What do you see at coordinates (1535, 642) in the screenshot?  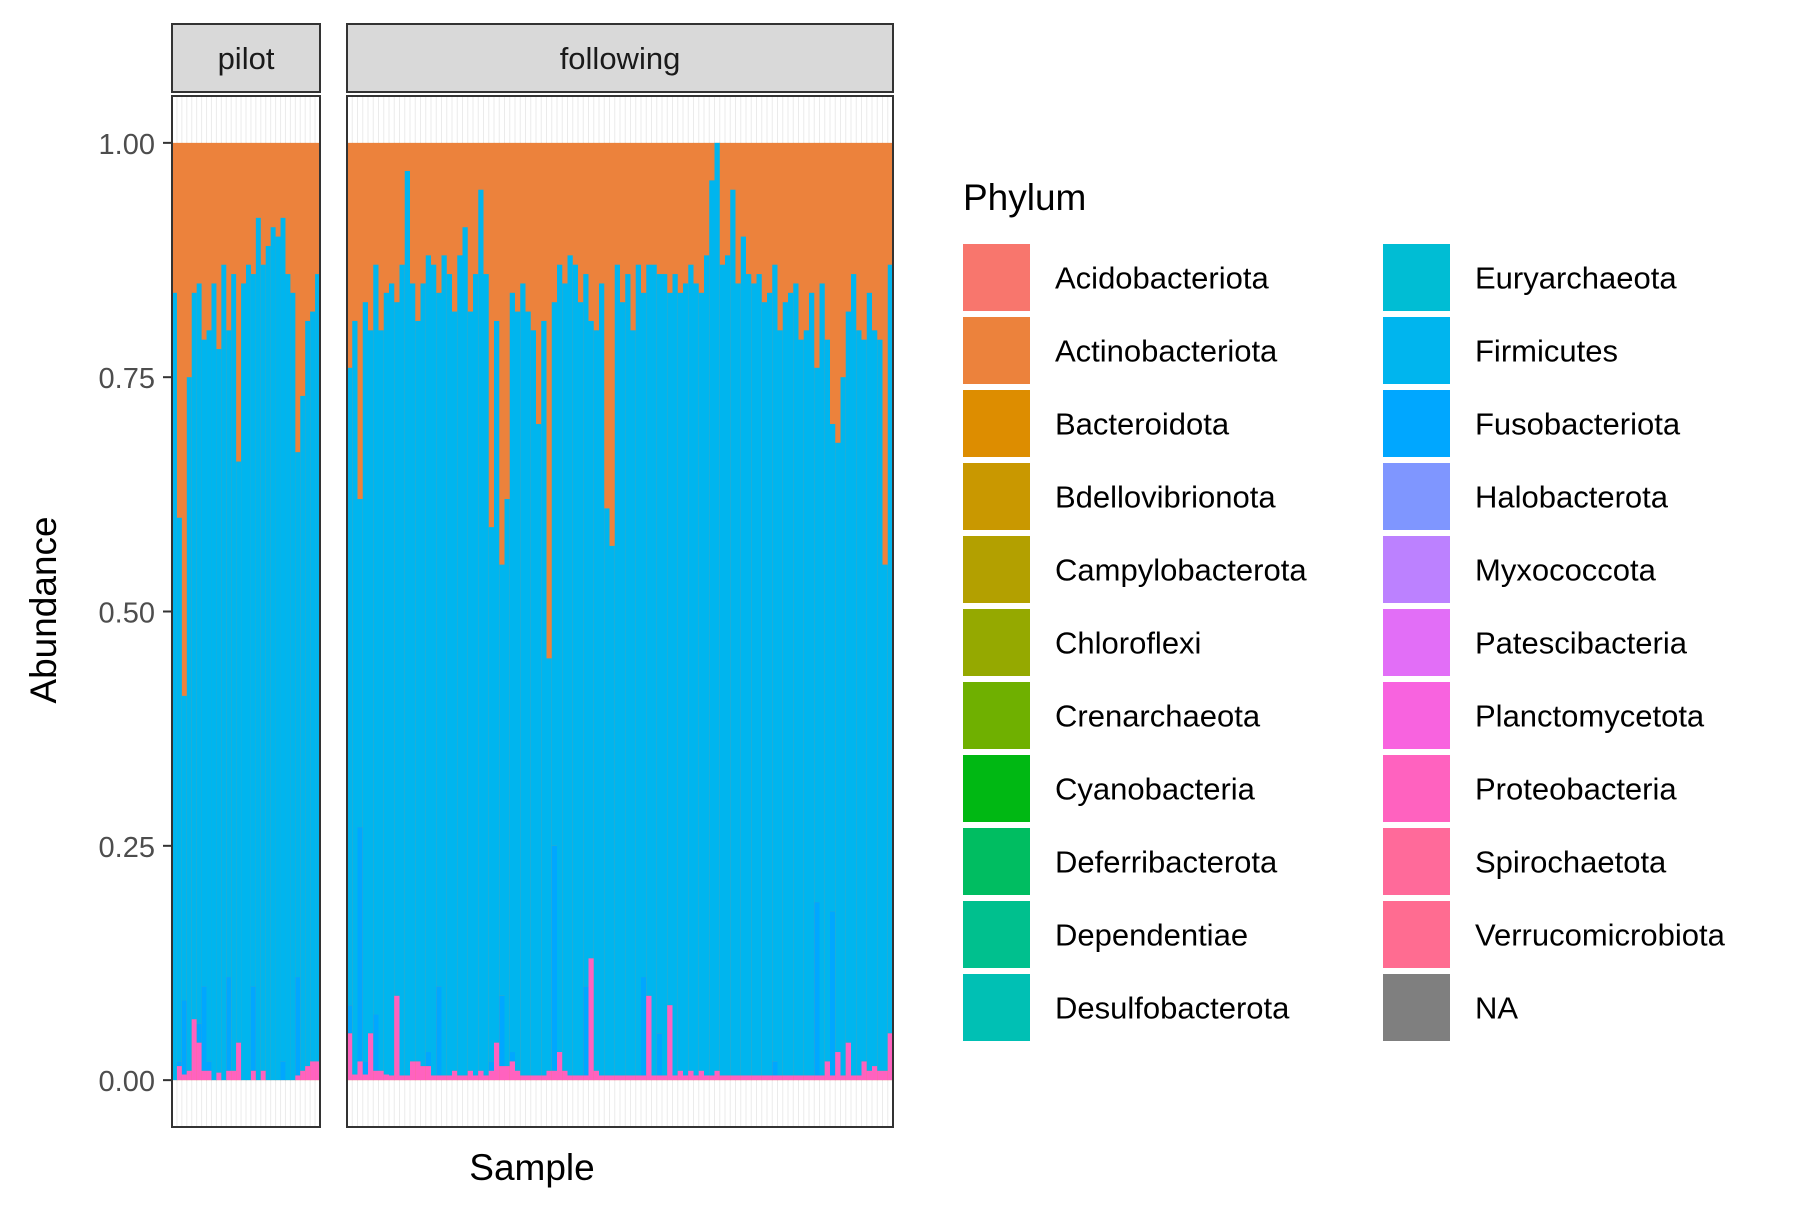 I see `legend-item: Patescibacteria` at bounding box center [1535, 642].